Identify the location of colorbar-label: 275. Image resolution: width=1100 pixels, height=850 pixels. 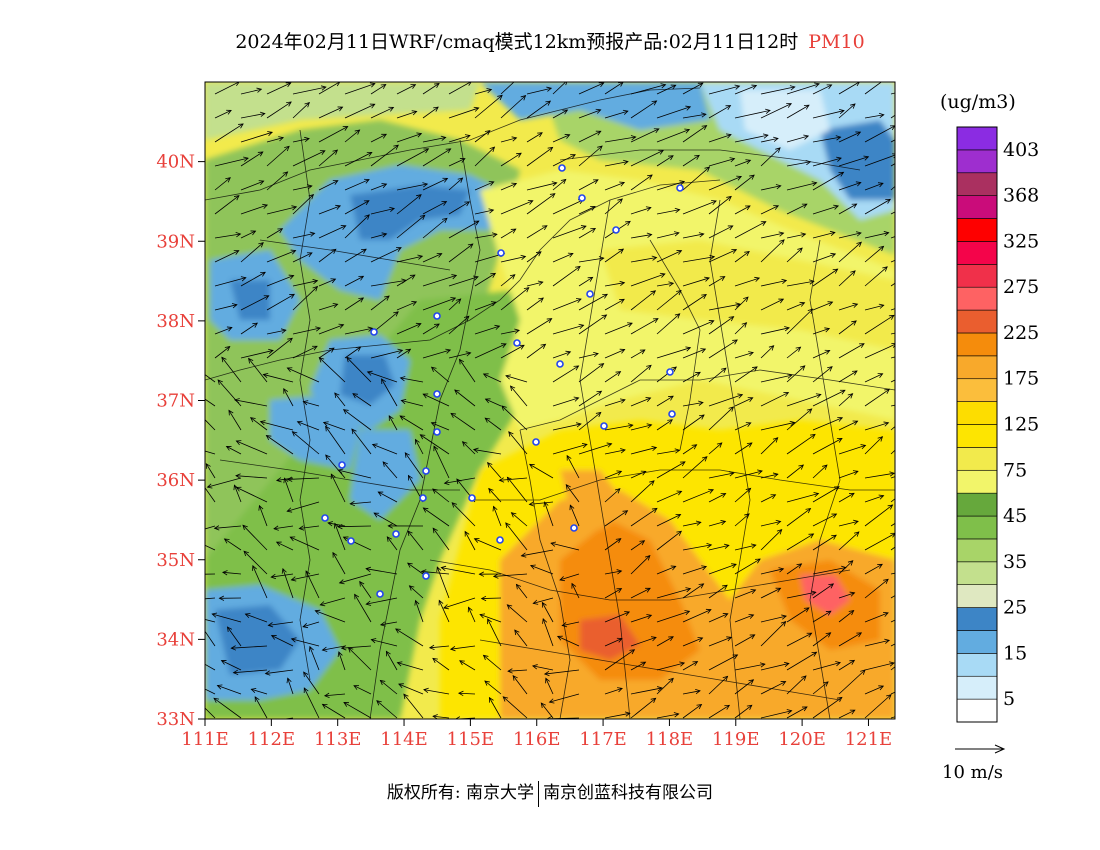
(1021, 287).